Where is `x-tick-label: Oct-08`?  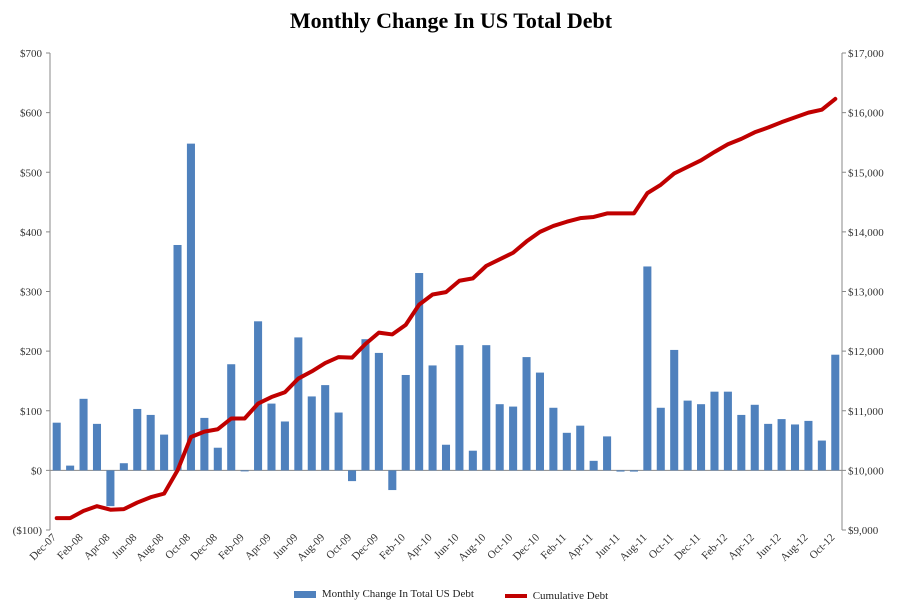
x-tick-label: Oct-08 is located at coordinates (178, 546).